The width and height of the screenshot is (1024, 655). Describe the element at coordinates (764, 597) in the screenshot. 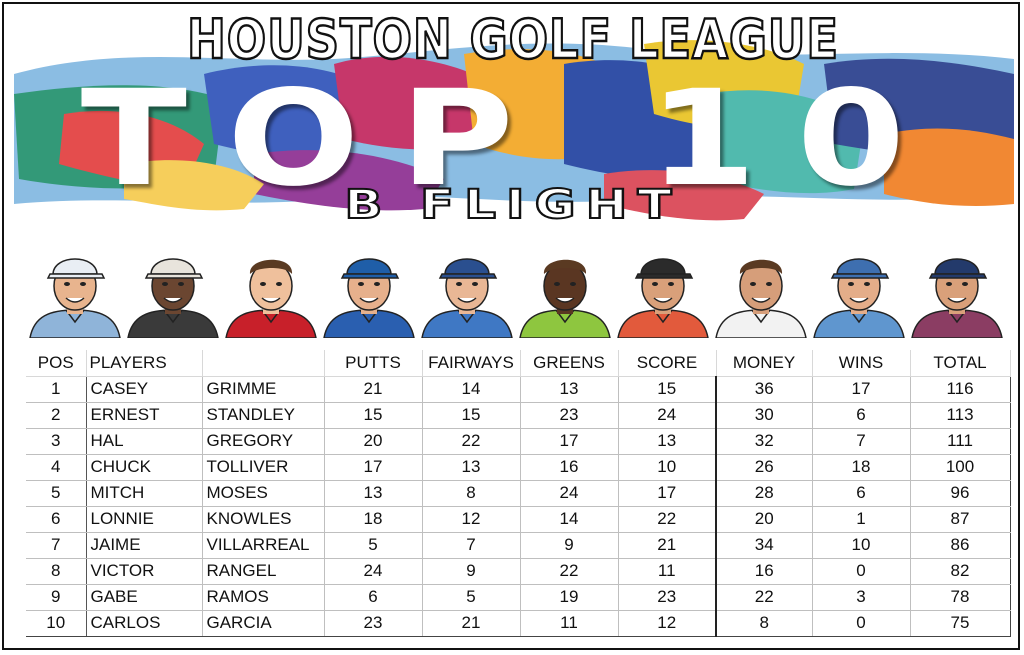

I see `cell-money: 22` at that location.